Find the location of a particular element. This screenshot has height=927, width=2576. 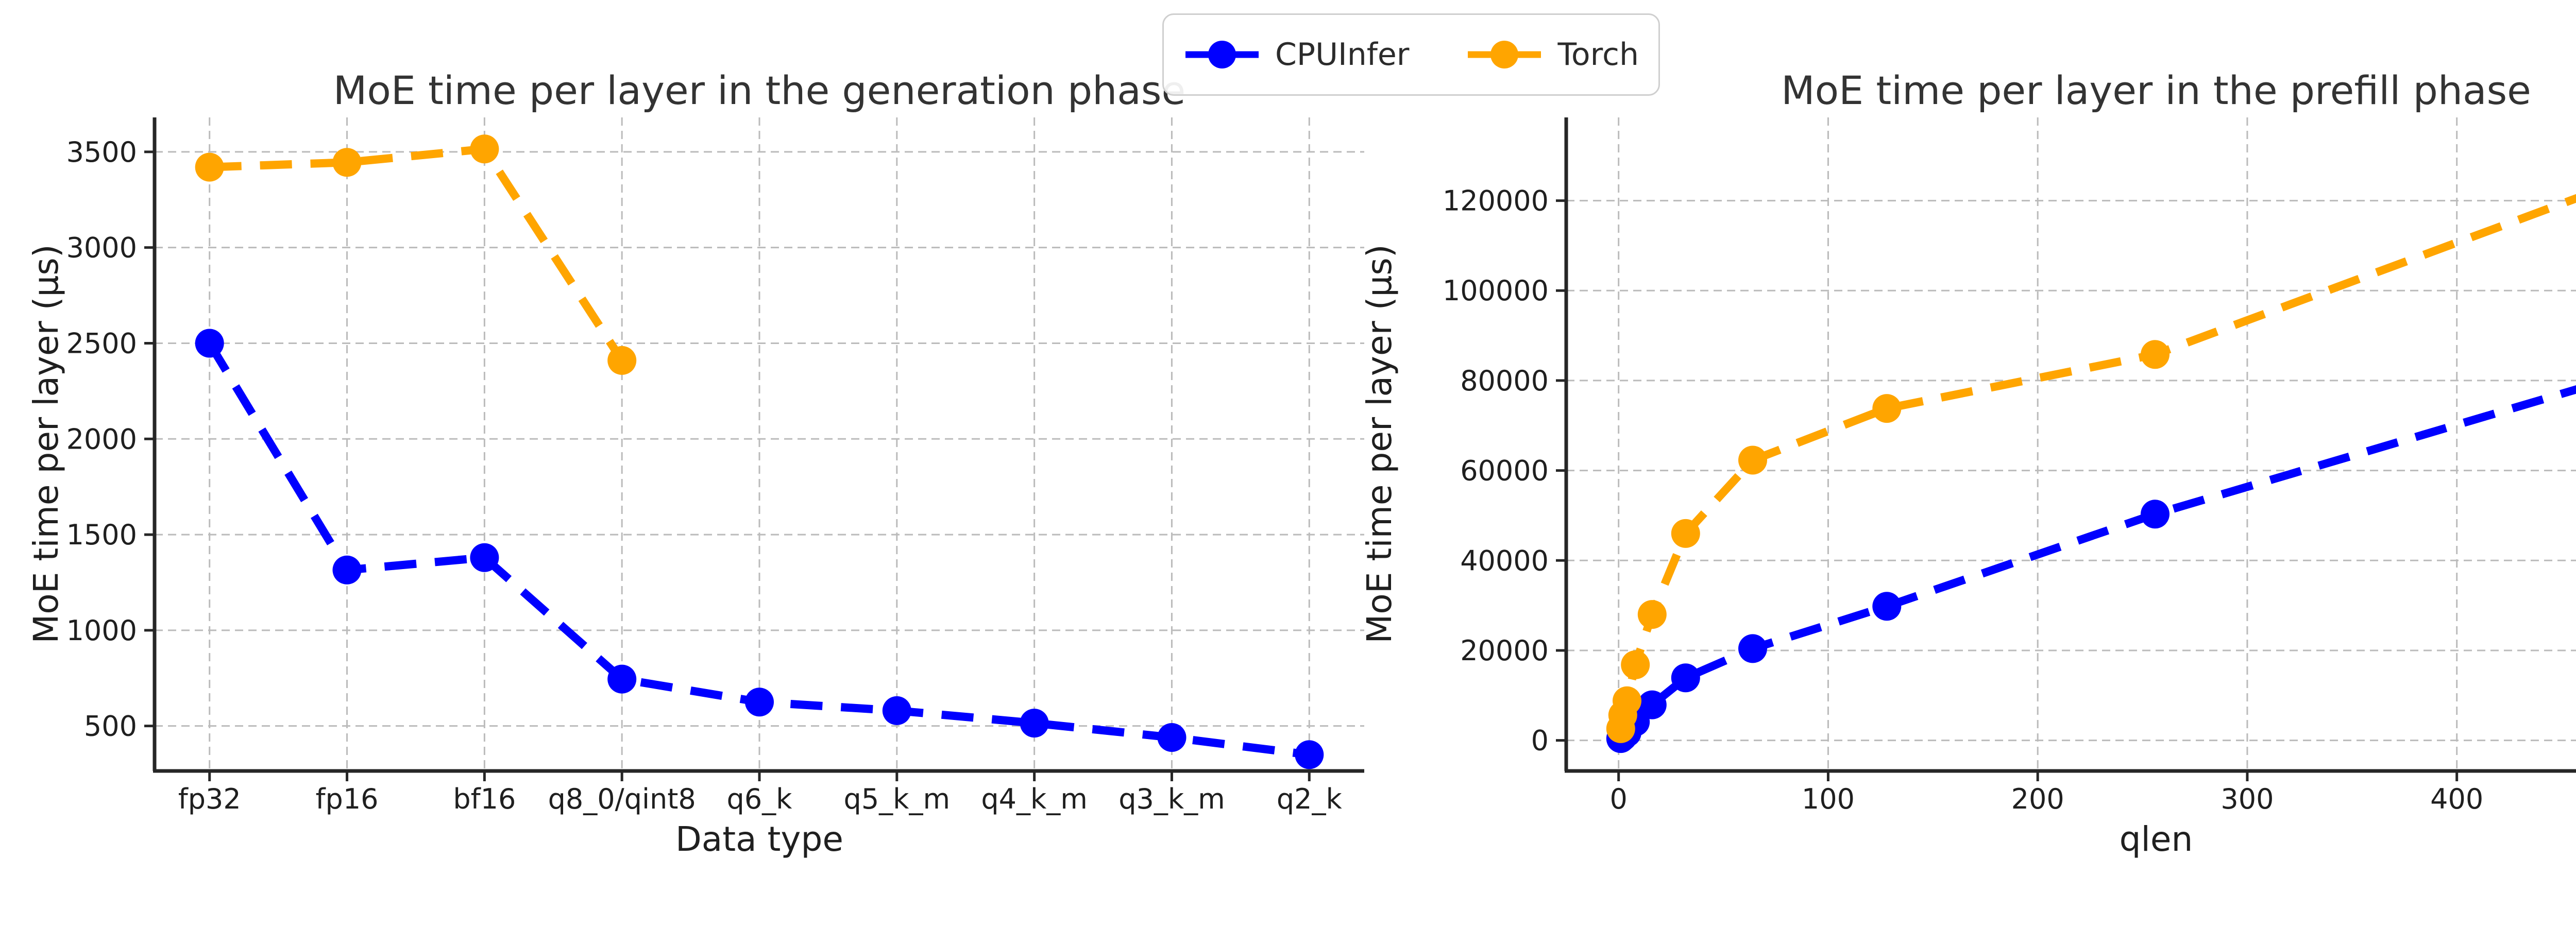

x-tick-label: fp16 is located at coordinates (347, 799).